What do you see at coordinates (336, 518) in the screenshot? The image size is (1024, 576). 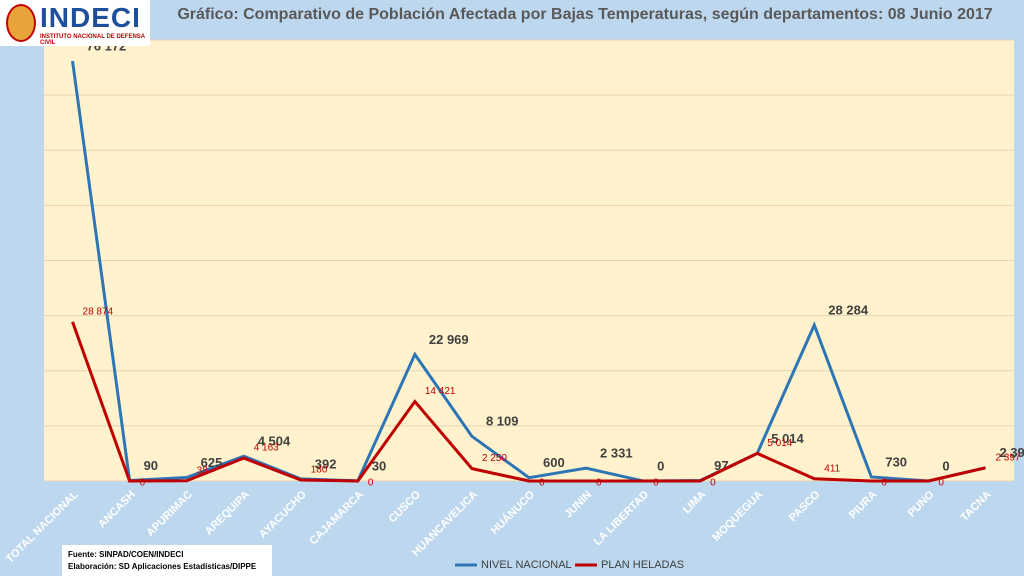 I see `x-tick-label: CAJAMARCA` at bounding box center [336, 518].